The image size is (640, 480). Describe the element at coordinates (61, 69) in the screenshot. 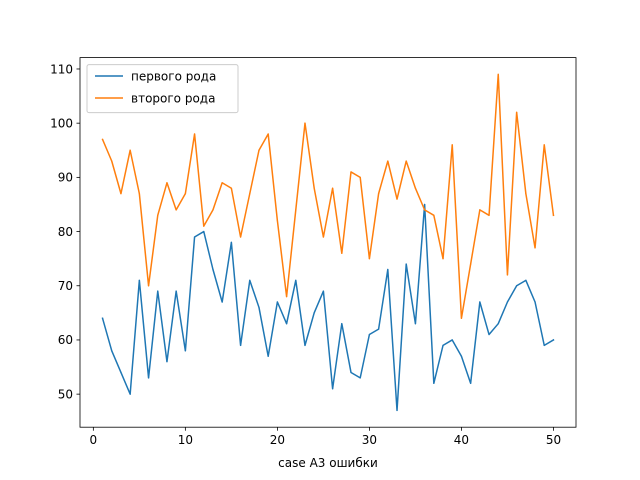

I see `y-tick-label: 110` at that location.